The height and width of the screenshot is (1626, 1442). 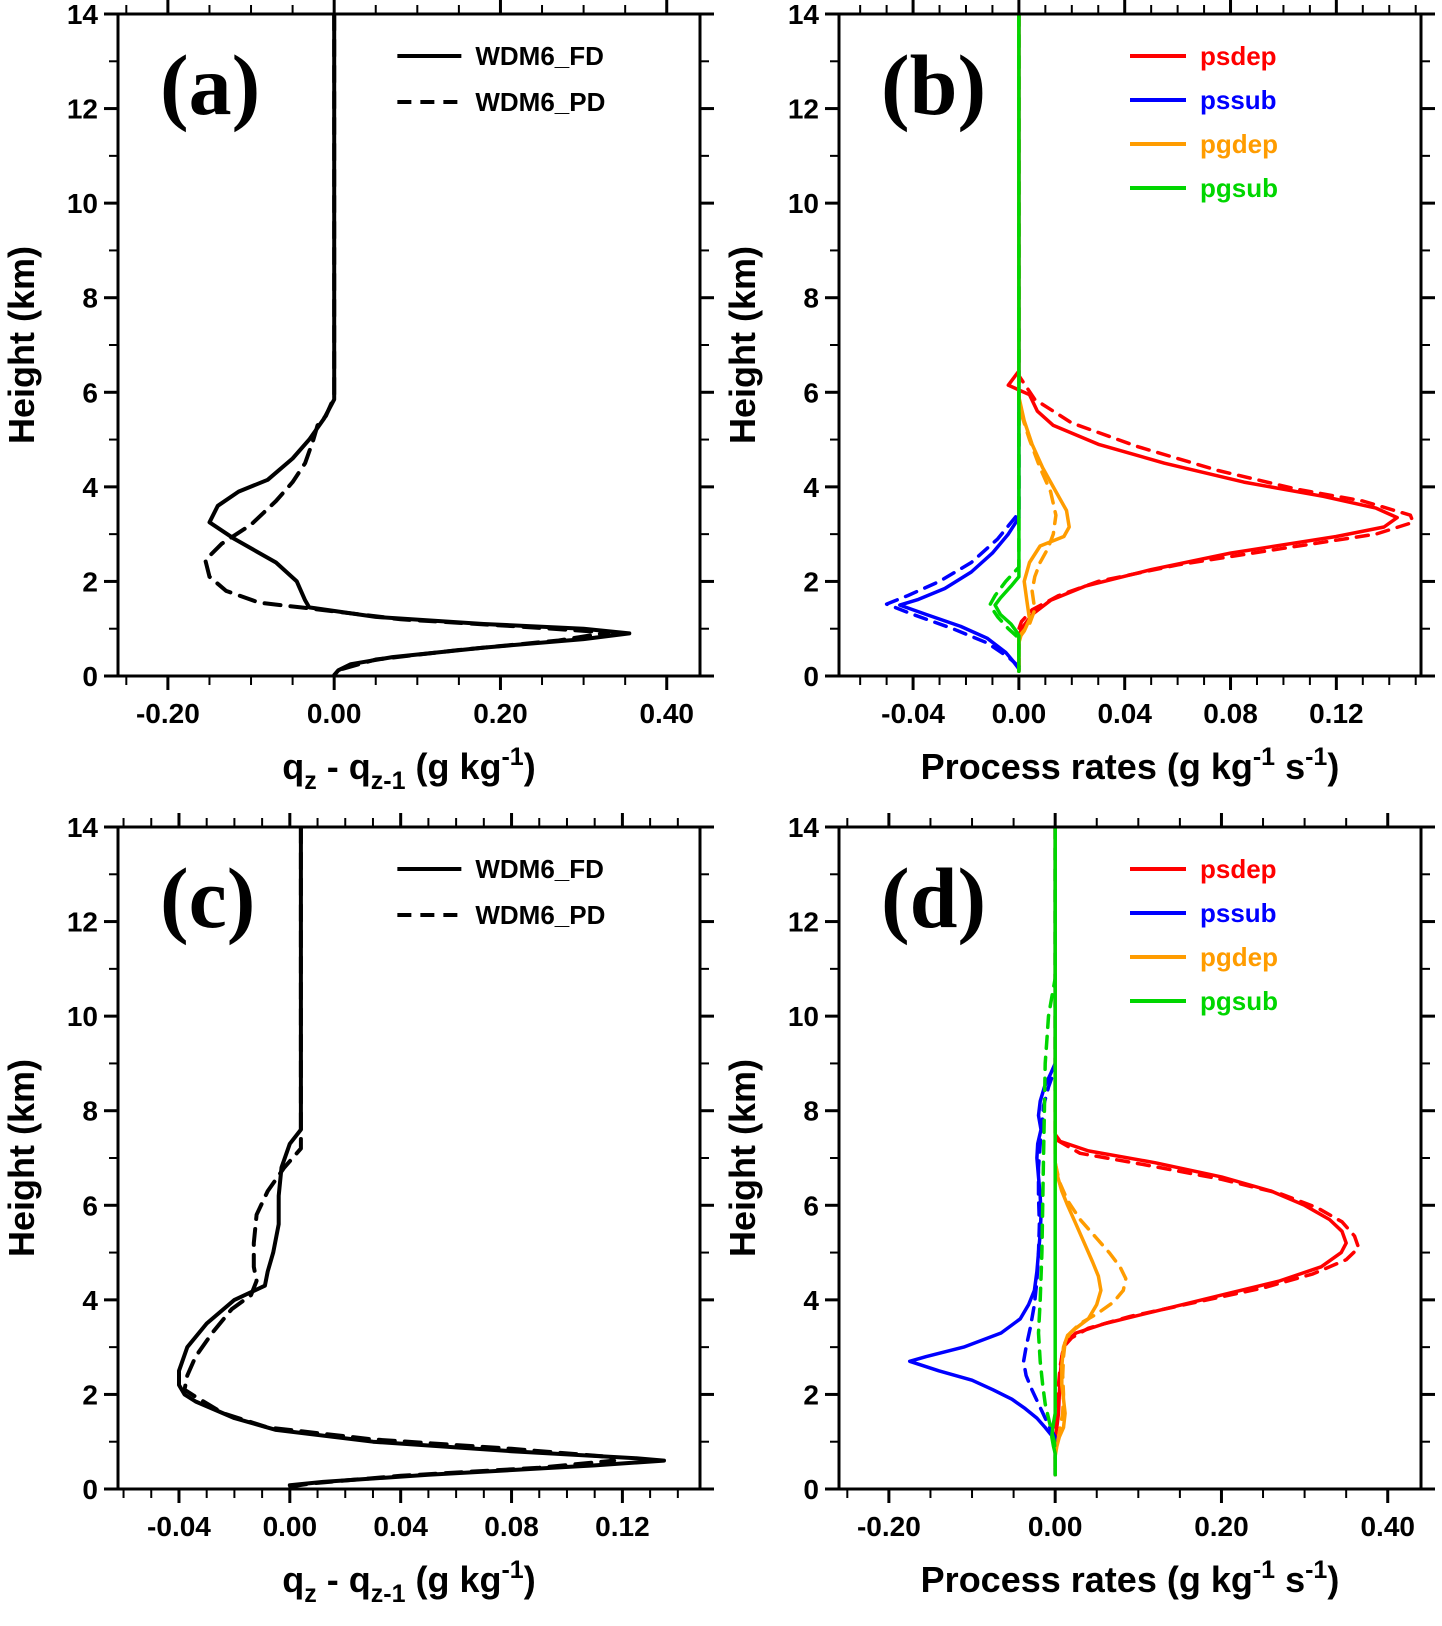 What do you see at coordinates (207, 898) in the screenshot?
I see `panel-letter: (c)` at bounding box center [207, 898].